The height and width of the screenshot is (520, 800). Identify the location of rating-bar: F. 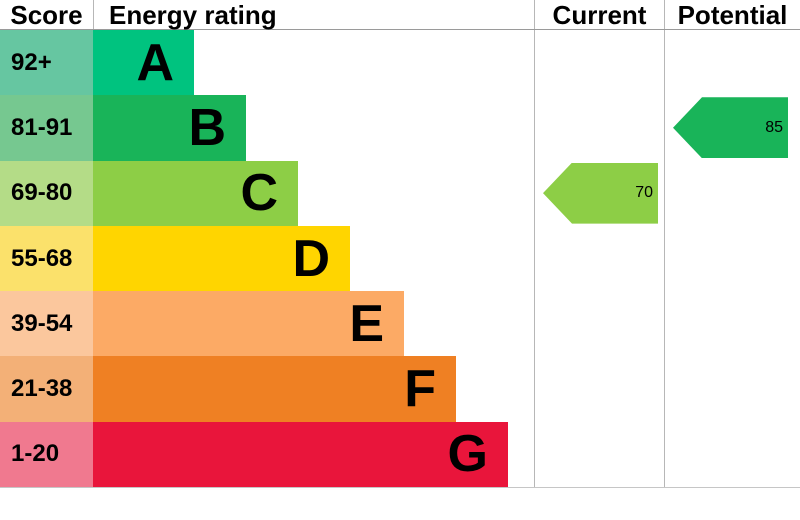
(274, 389).